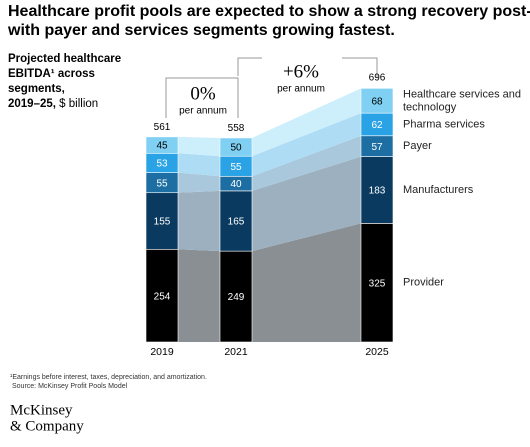 This screenshot has width=530, height=447. Describe the element at coordinates (430, 108) in the screenshot. I see `legend-label: technology` at that location.